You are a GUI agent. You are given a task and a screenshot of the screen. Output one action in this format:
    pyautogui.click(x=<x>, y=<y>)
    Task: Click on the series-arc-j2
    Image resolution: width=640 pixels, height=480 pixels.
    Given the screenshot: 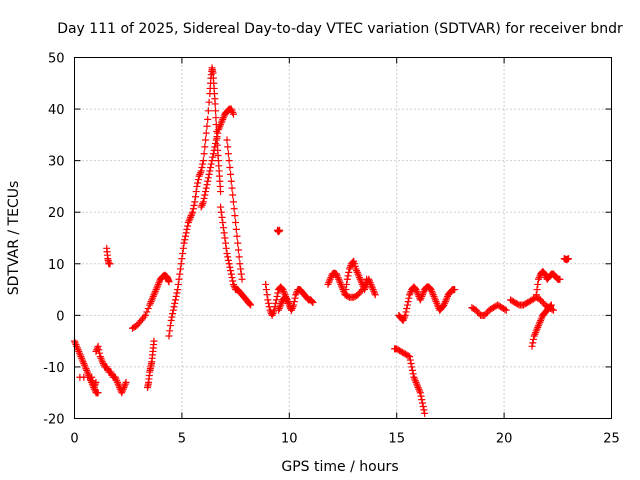 What is the action you would take?
    pyautogui.click(x=285, y=303)
    